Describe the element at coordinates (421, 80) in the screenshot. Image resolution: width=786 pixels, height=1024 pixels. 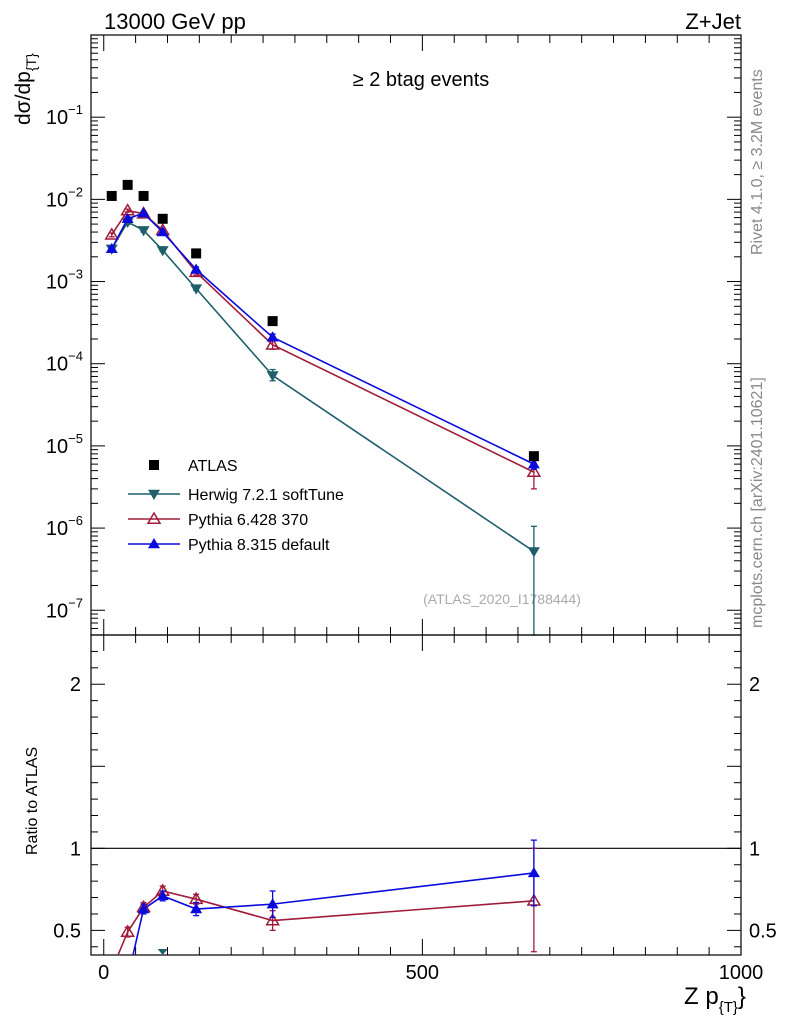
I see `panel-title: ≥ 2 btag events` at that location.